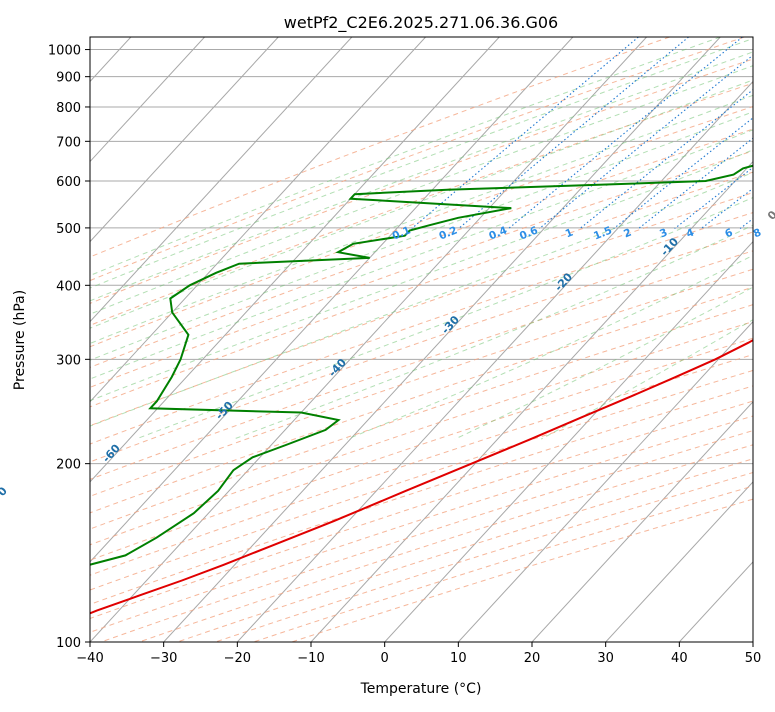 This screenshot has width=775, height=712. What do you see at coordinates (529, 233) in the screenshot?
I see `mixing-ratio-label: 0.6` at bounding box center [529, 233].